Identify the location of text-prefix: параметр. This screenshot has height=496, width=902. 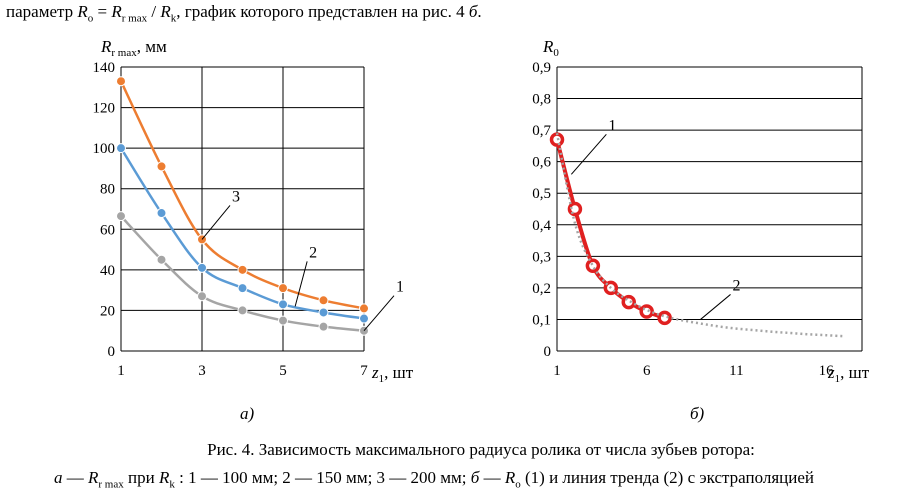
(40, 11).